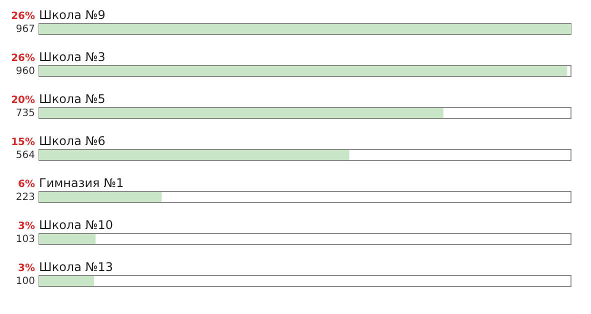 The image size is (591, 314). What do you see at coordinates (72, 99) in the screenshot?
I see `y-tick-label: Школа №5` at bounding box center [72, 99].